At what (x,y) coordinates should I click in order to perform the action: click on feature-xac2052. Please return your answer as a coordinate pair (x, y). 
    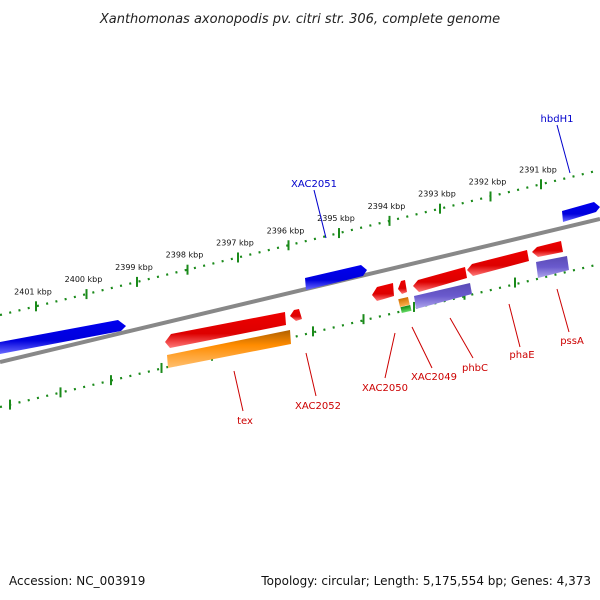
    Looking at the image, I should click on (296, 315).